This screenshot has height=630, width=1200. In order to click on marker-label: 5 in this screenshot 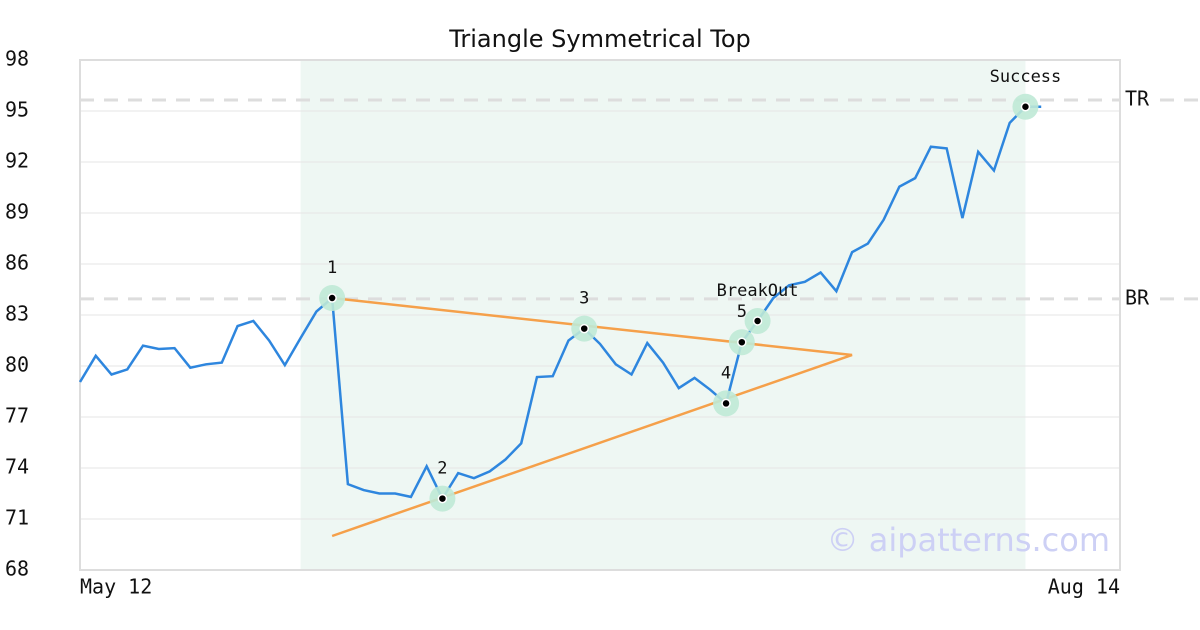, I will do `click(742, 312)`.